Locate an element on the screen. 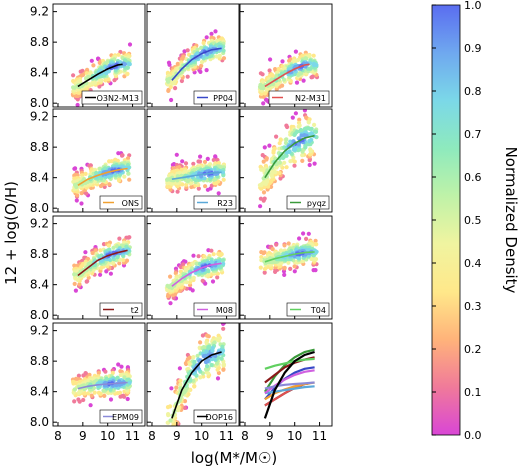 This screenshot has width=520, height=472. legend-ons: ONS is located at coordinates (121, 202).